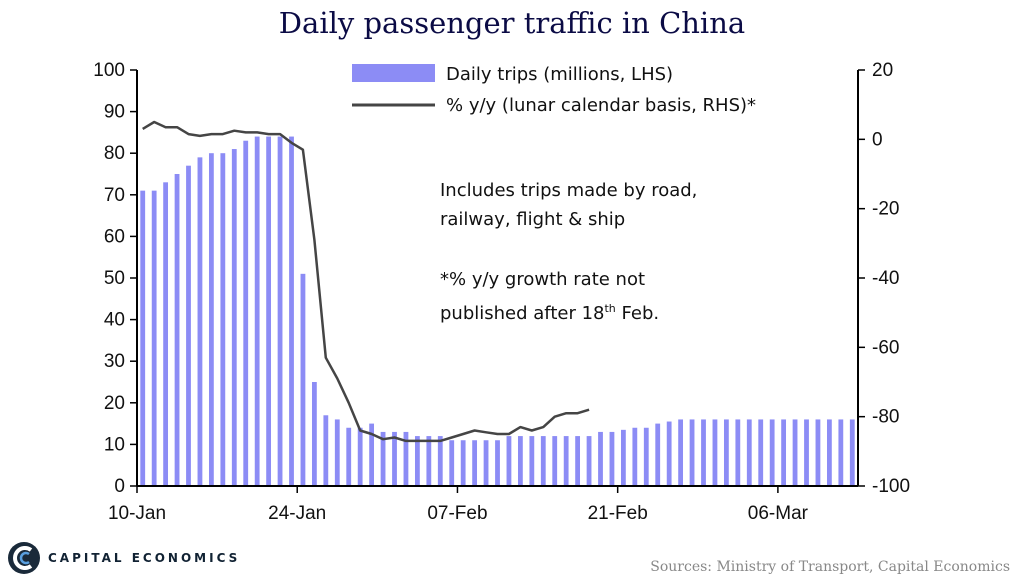 The image size is (1024, 583). Describe the element at coordinates (114, 403) in the screenshot. I see `left-tick-label: 20` at that location.